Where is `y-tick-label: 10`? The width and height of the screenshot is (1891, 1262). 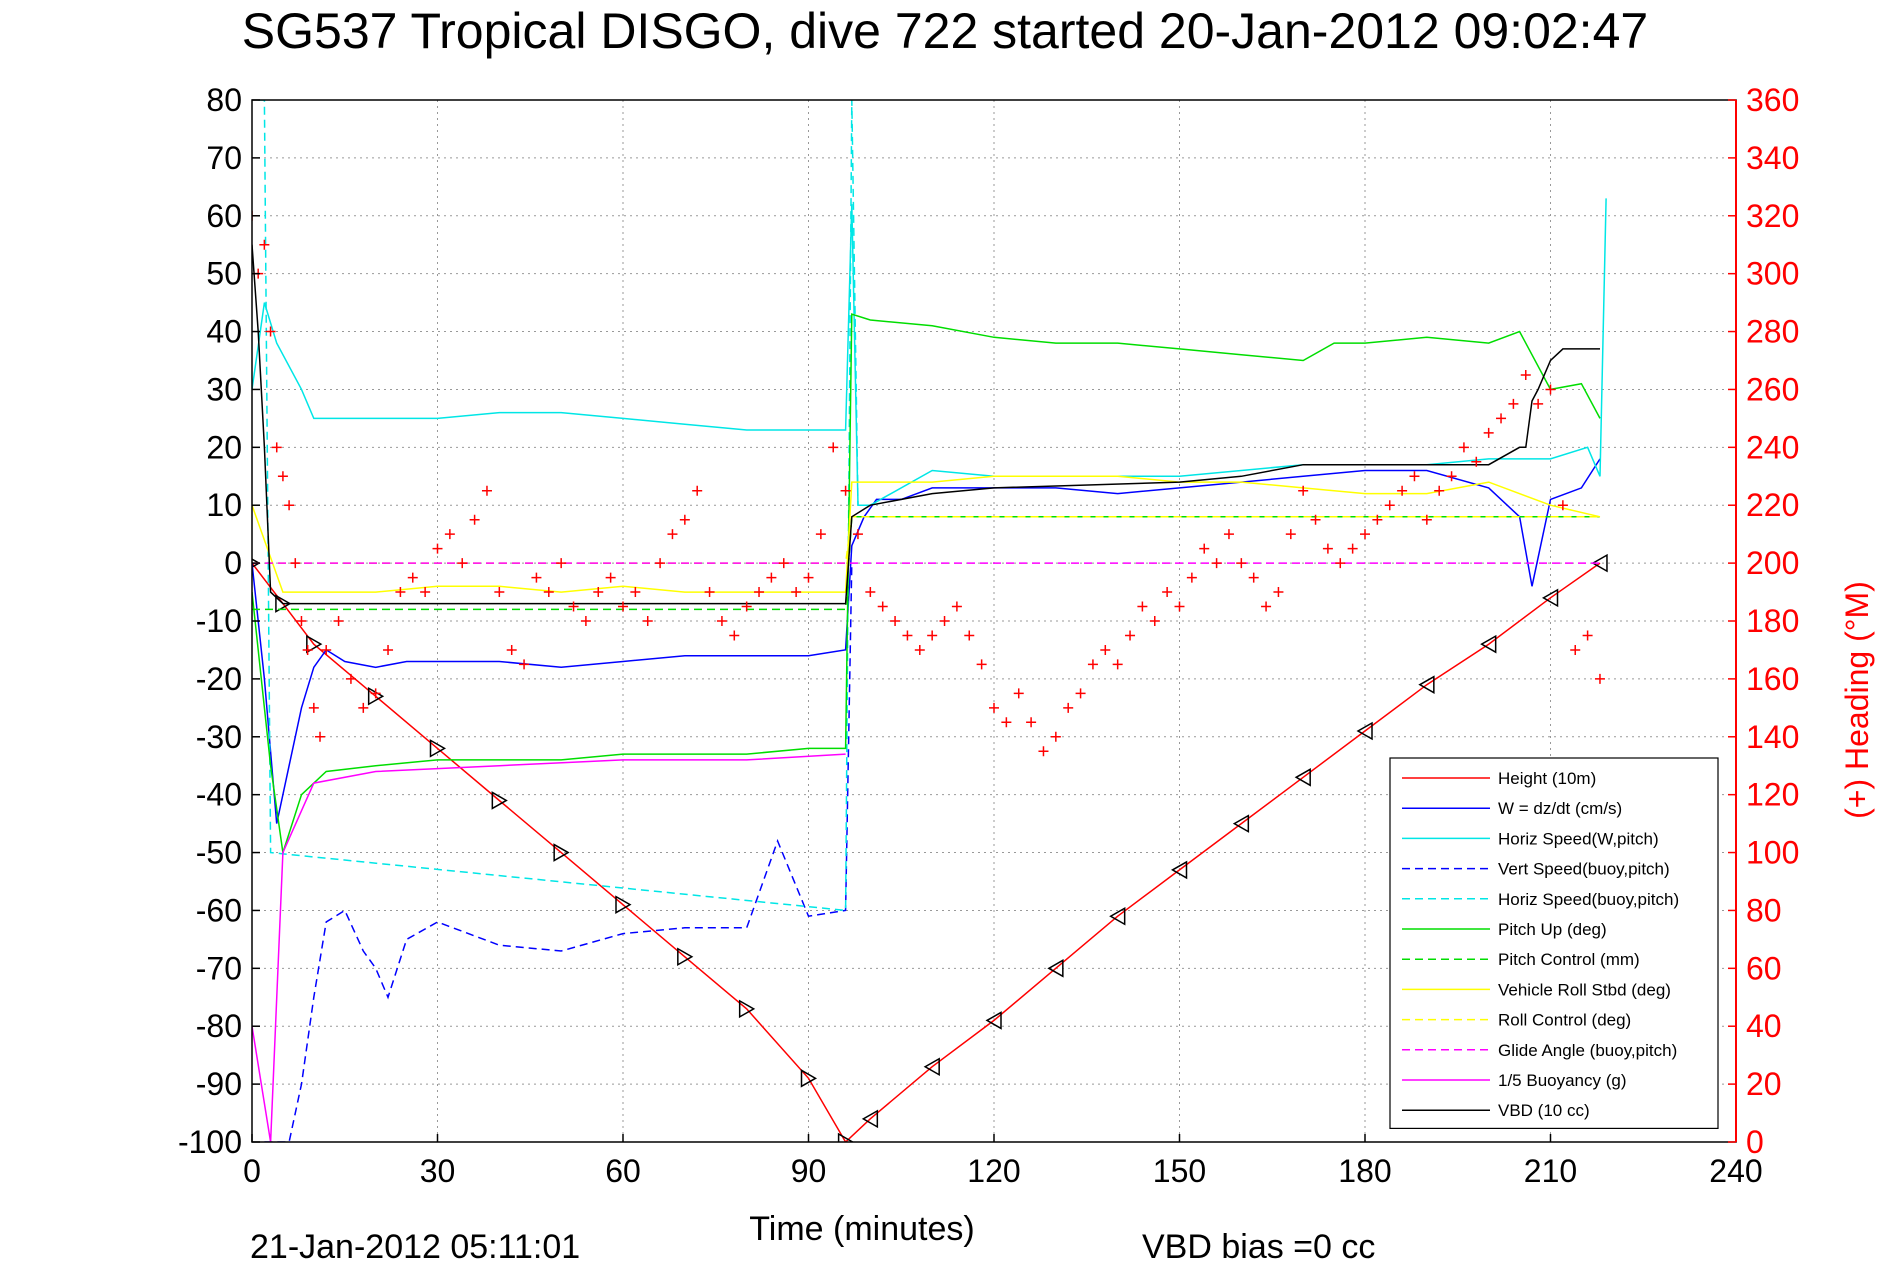 y-tick-label: 10 is located at coordinates (224, 505).